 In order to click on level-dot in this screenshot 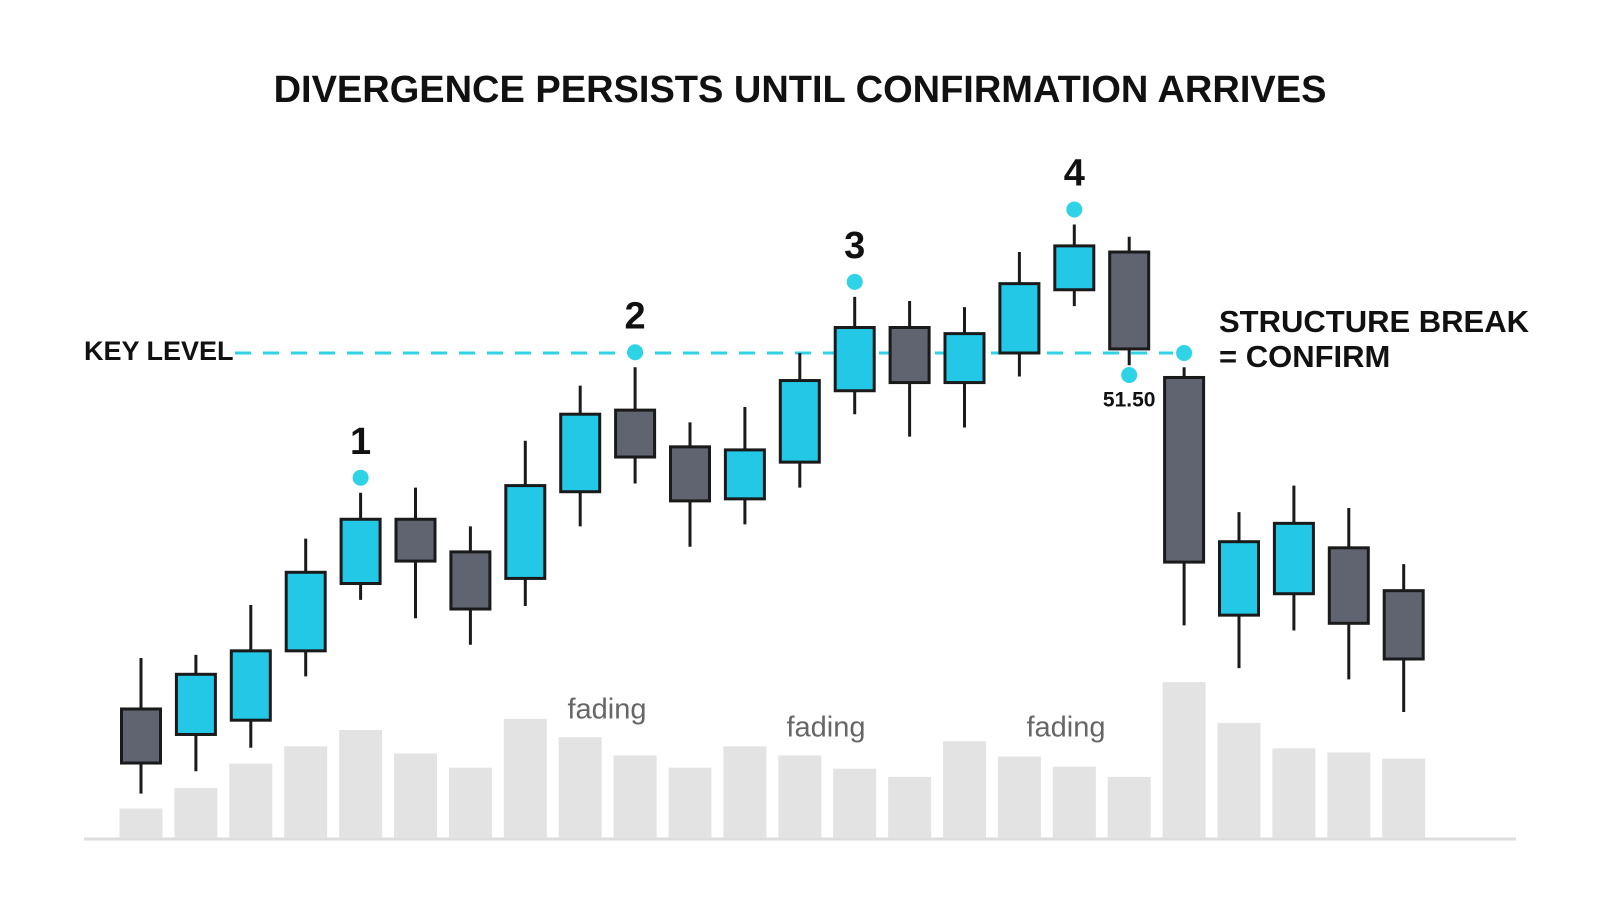, I will do `click(1129, 375)`.